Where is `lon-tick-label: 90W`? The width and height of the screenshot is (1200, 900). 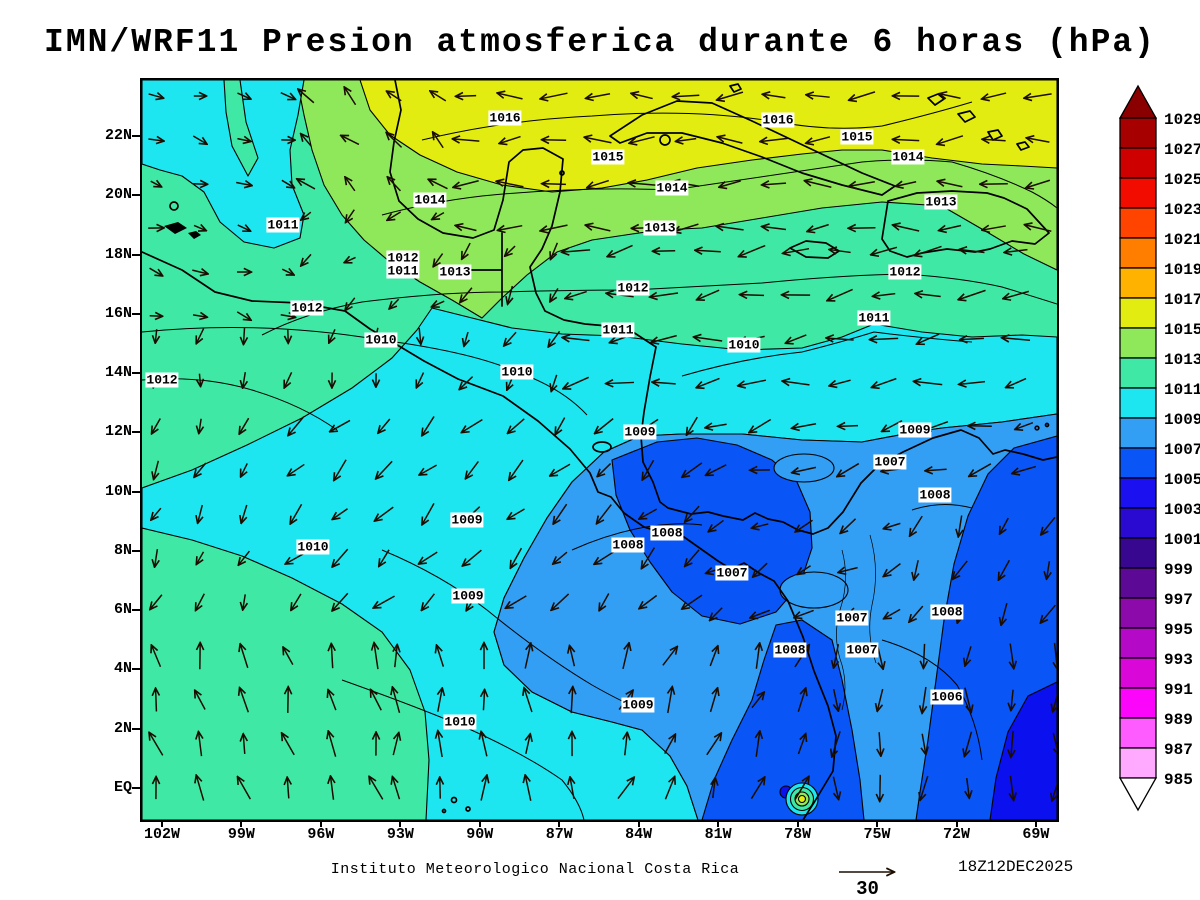
lon-tick-label: 90W is located at coordinates (480, 834).